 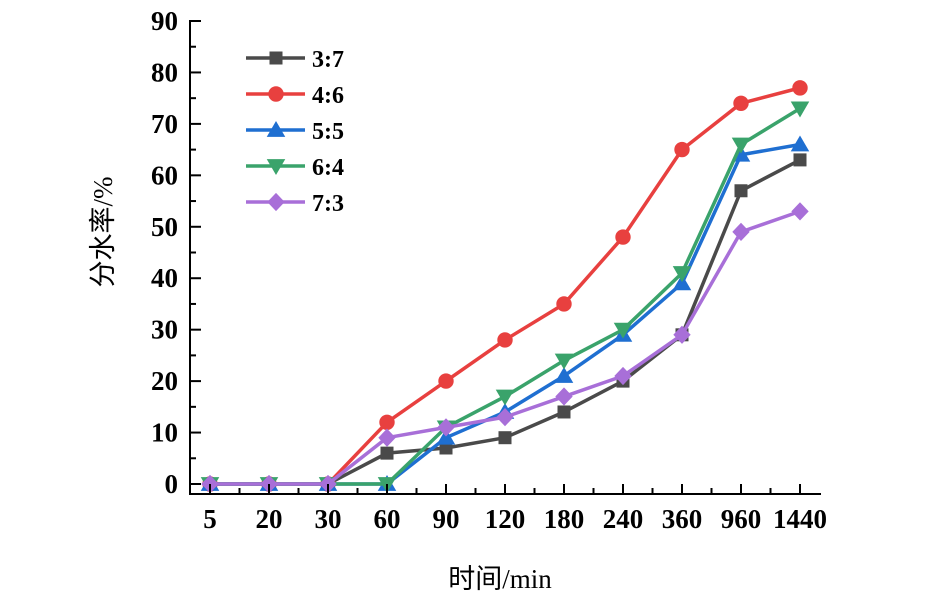 What do you see at coordinates (328, 132) in the screenshot?
I see `legend-label: 5:5` at bounding box center [328, 132].